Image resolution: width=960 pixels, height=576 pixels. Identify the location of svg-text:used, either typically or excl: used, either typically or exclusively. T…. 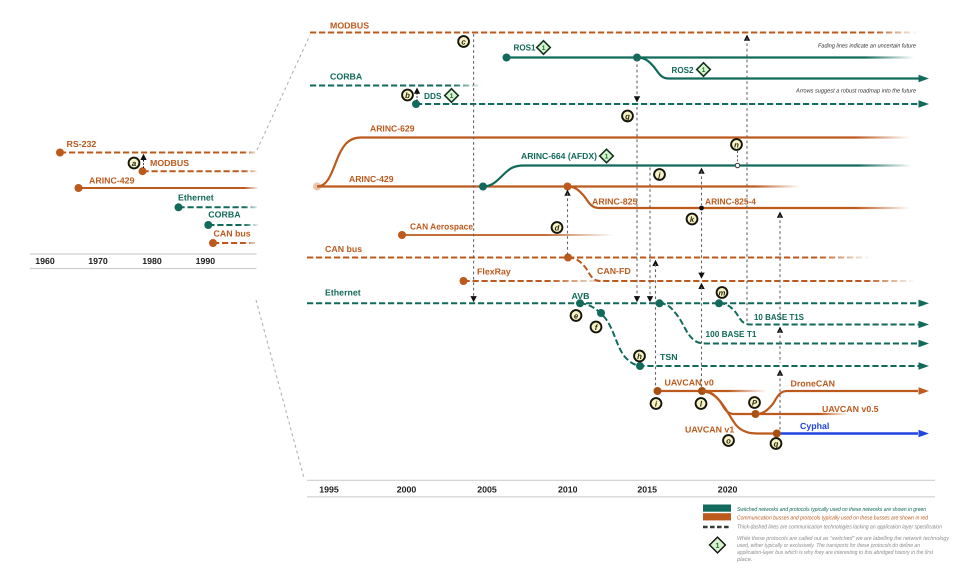
(828, 545).